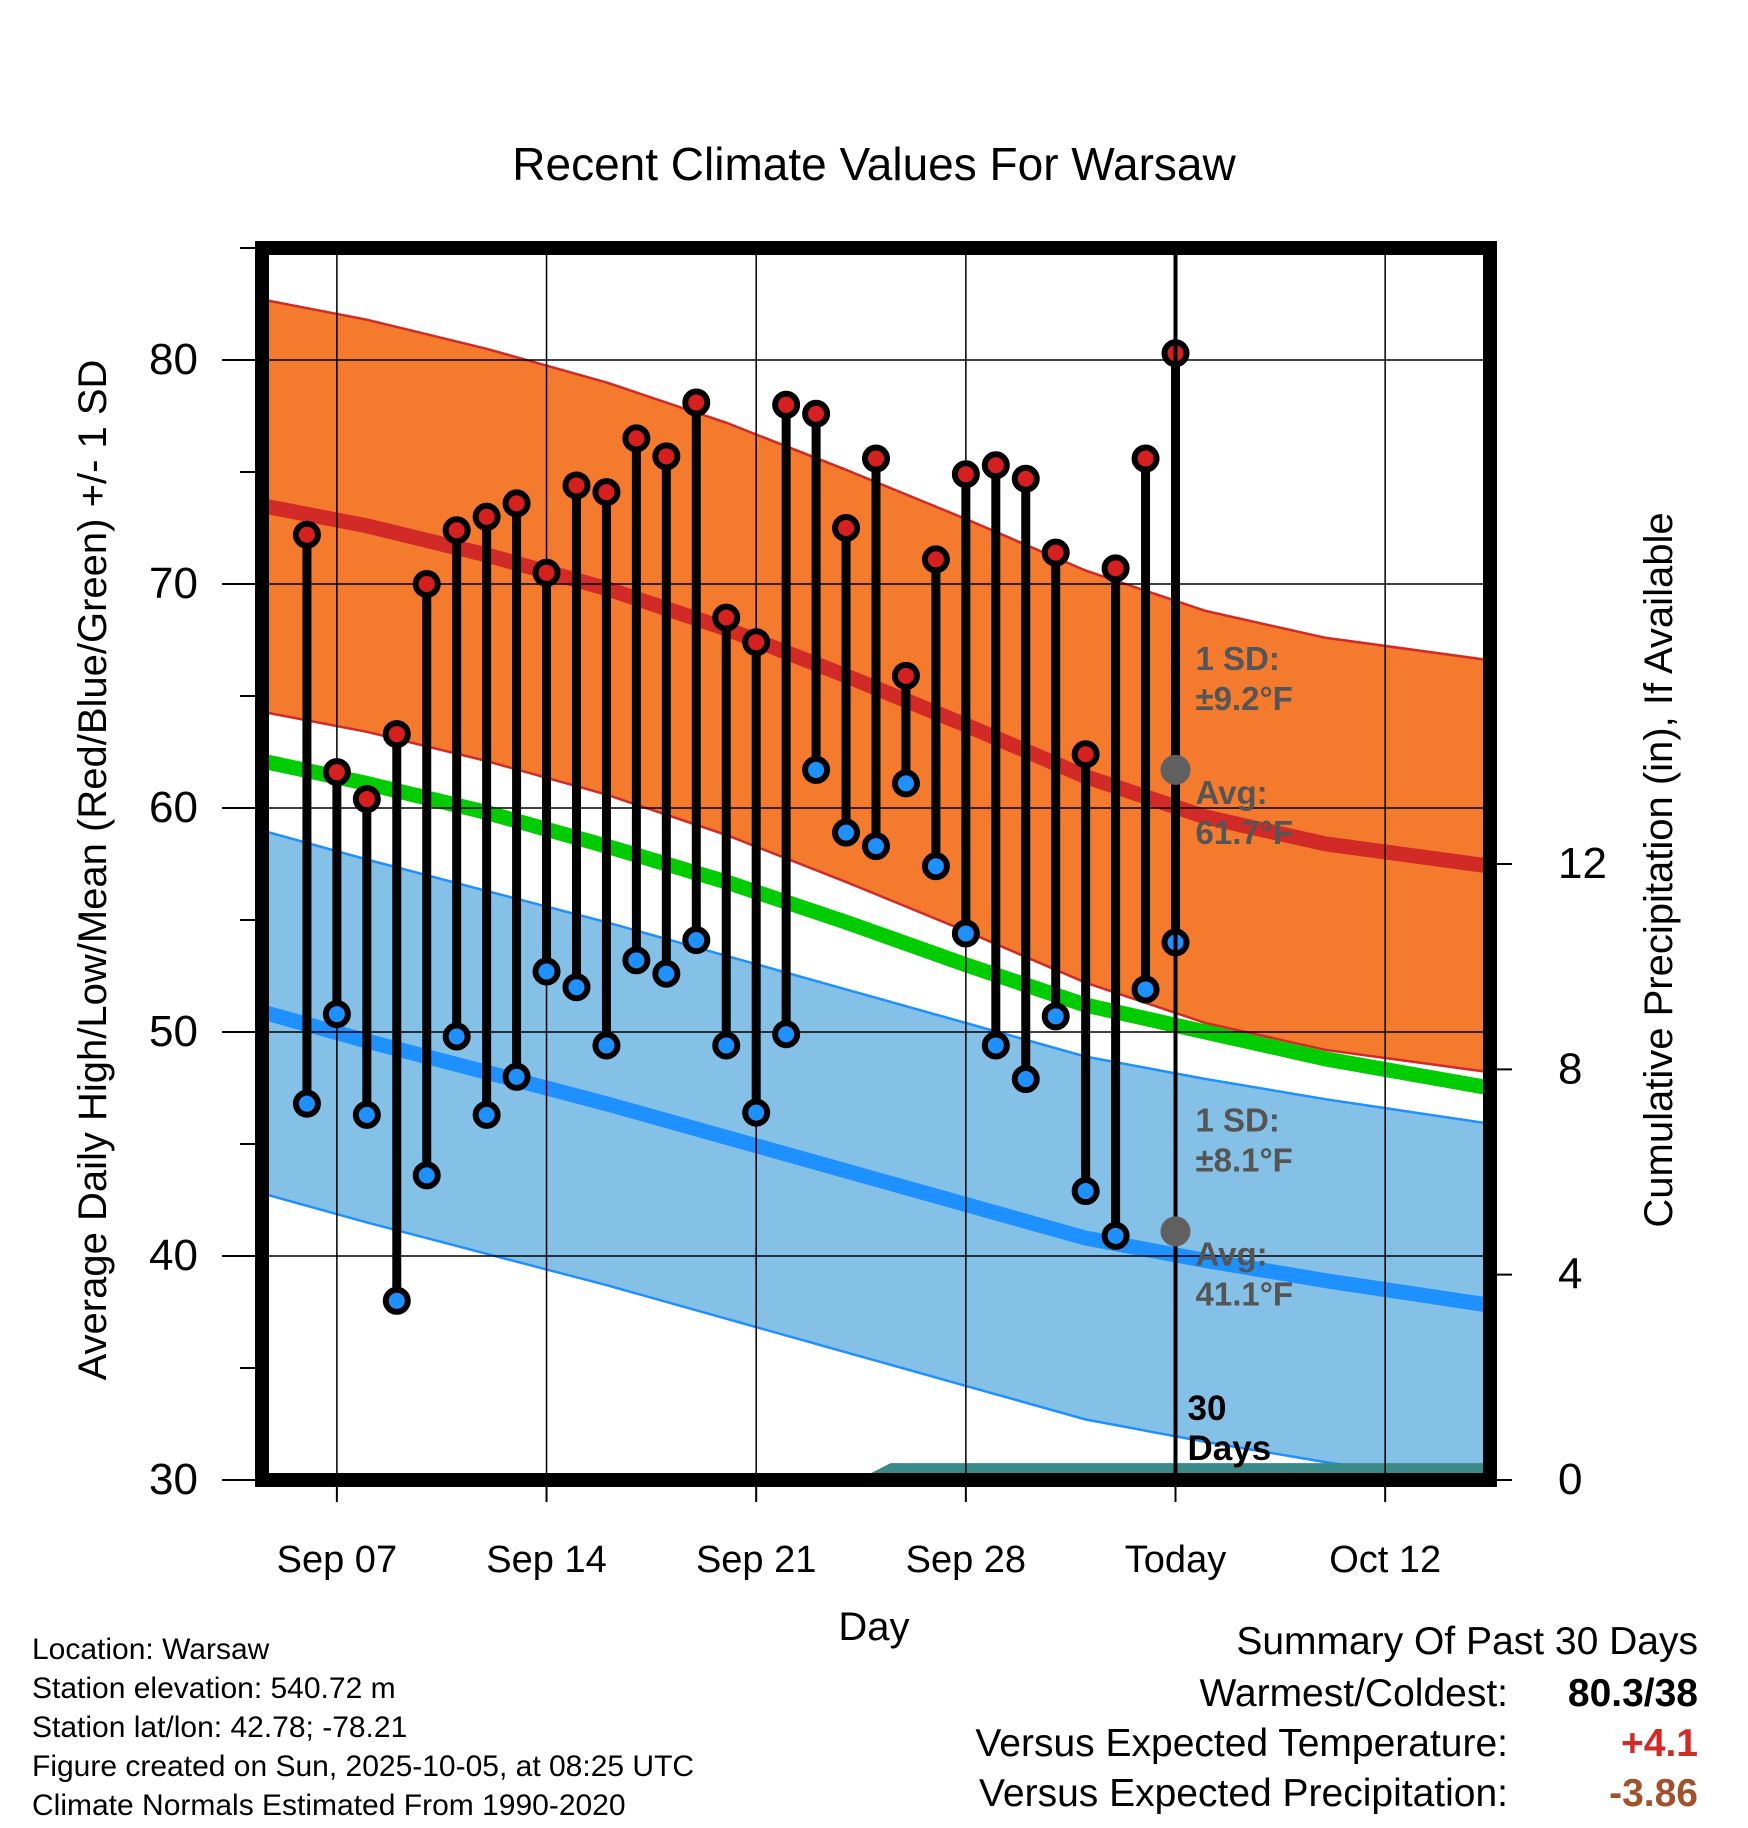 The width and height of the screenshot is (1748, 1828). What do you see at coordinates (1238, 658) in the screenshot?
I see `annotation-high-sd: 1 SD:` at bounding box center [1238, 658].